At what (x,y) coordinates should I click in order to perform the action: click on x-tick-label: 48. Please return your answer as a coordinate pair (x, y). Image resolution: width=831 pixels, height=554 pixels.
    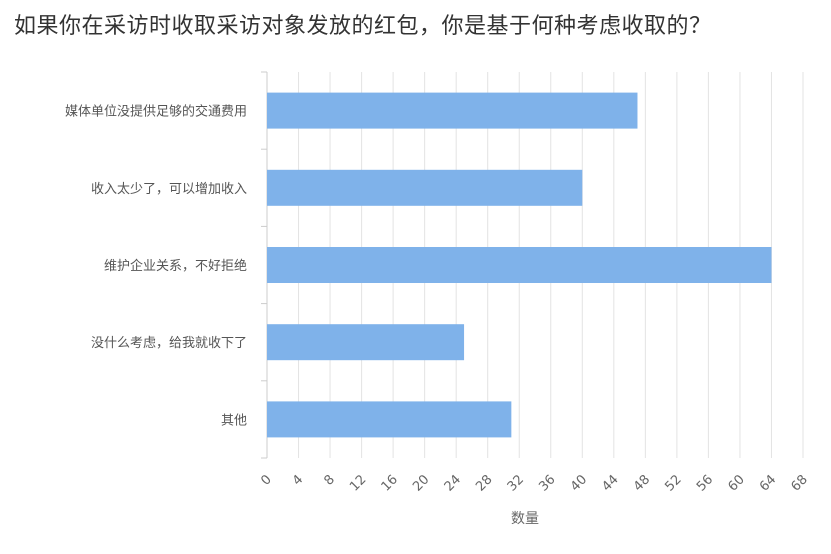
    Looking at the image, I should click on (642, 483).